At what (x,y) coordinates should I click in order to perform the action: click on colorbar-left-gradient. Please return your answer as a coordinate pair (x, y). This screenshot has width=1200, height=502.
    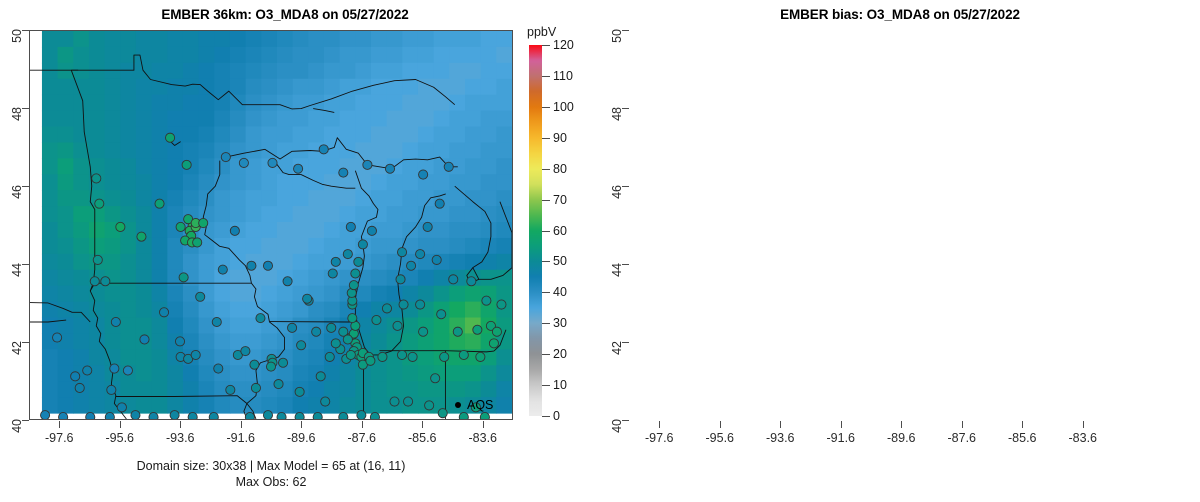
    Looking at the image, I should click on (535, 230).